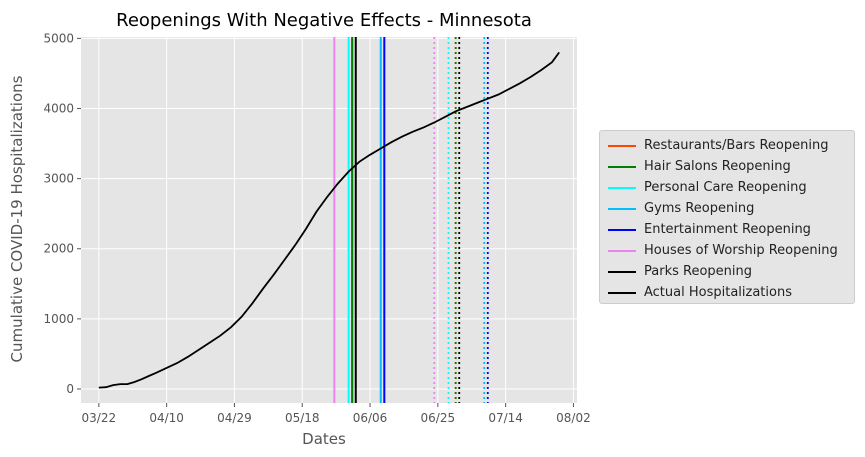 The image size is (865, 457). What do you see at coordinates (234, 418) in the screenshot?
I see `x-tick-label: 04/29` at bounding box center [234, 418].